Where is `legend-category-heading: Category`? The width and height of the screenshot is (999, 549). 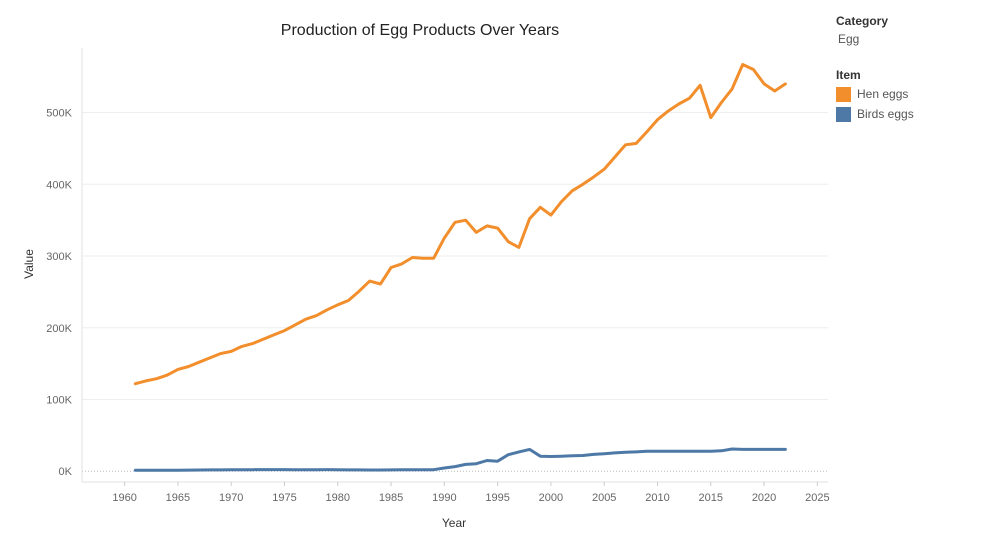 legend-category-heading: Category is located at coordinates (862, 21).